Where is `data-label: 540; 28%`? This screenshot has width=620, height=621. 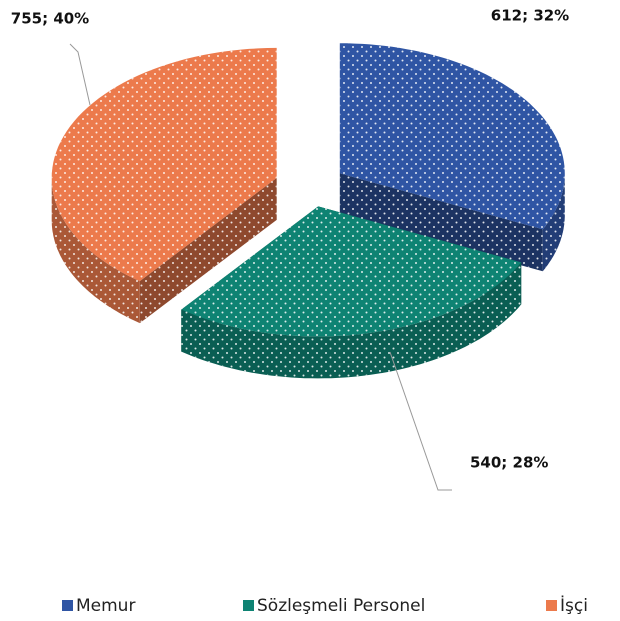
data-label: 540; 28% is located at coordinates (509, 463).